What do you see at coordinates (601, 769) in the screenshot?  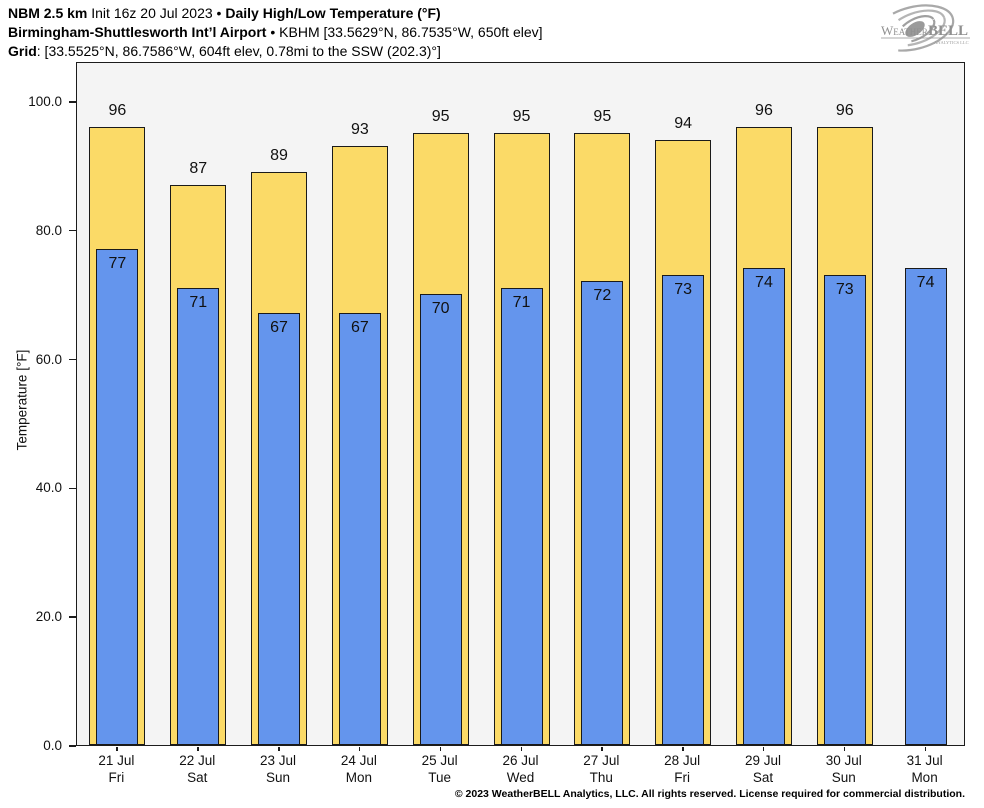 I see `x-tick-label: 27 Jul Thu` at bounding box center [601, 769].